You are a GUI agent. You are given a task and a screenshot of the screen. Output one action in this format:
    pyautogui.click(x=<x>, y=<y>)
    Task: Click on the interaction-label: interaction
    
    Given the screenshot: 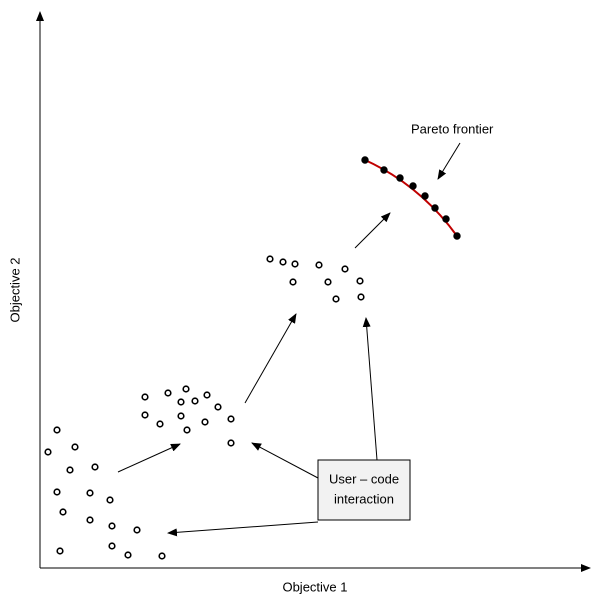 What is the action you would take?
    pyautogui.click(x=364, y=498)
    